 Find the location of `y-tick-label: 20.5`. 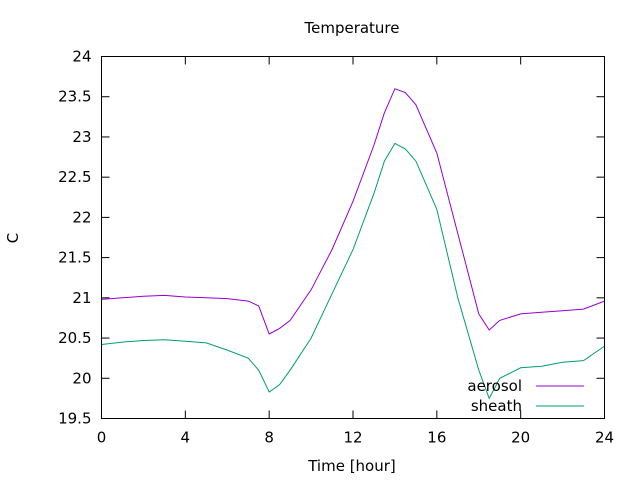

y-tick-label: 20.5 is located at coordinates (74, 338).